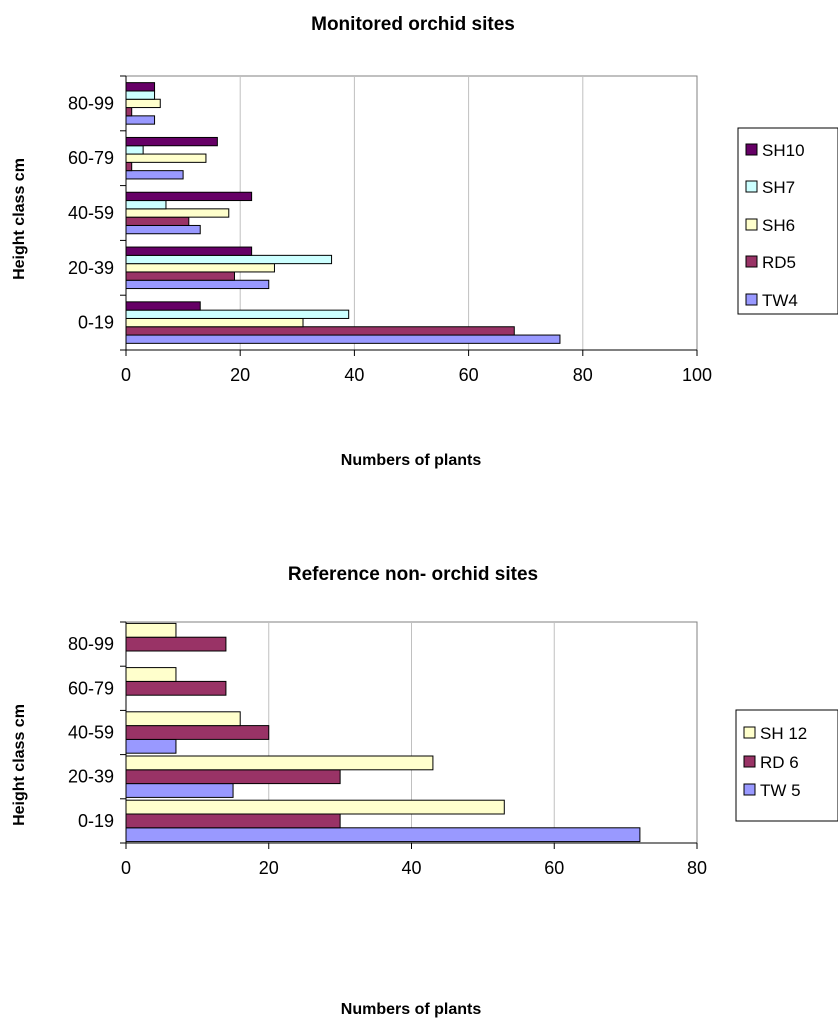 The image size is (838, 1021). What do you see at coordinates (778, 187) in the screenshot?
I see `legend-label: SH7` at bounding box center [778, 187].